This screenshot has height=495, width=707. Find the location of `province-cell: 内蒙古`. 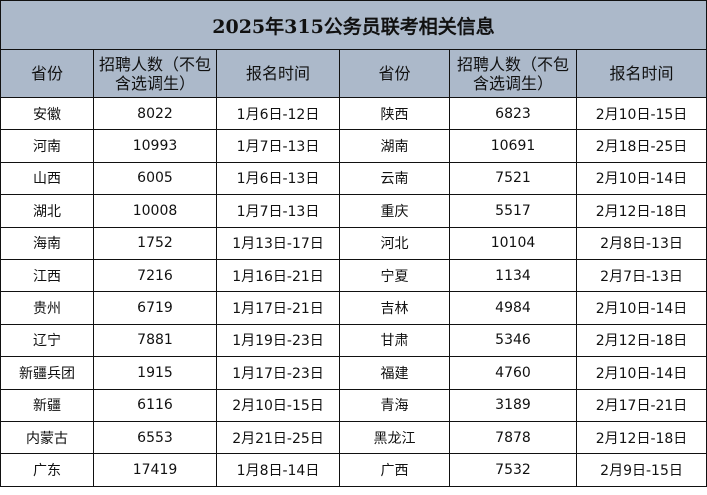

province-cell: 内蒙古 is located at coordinates (47, 437).